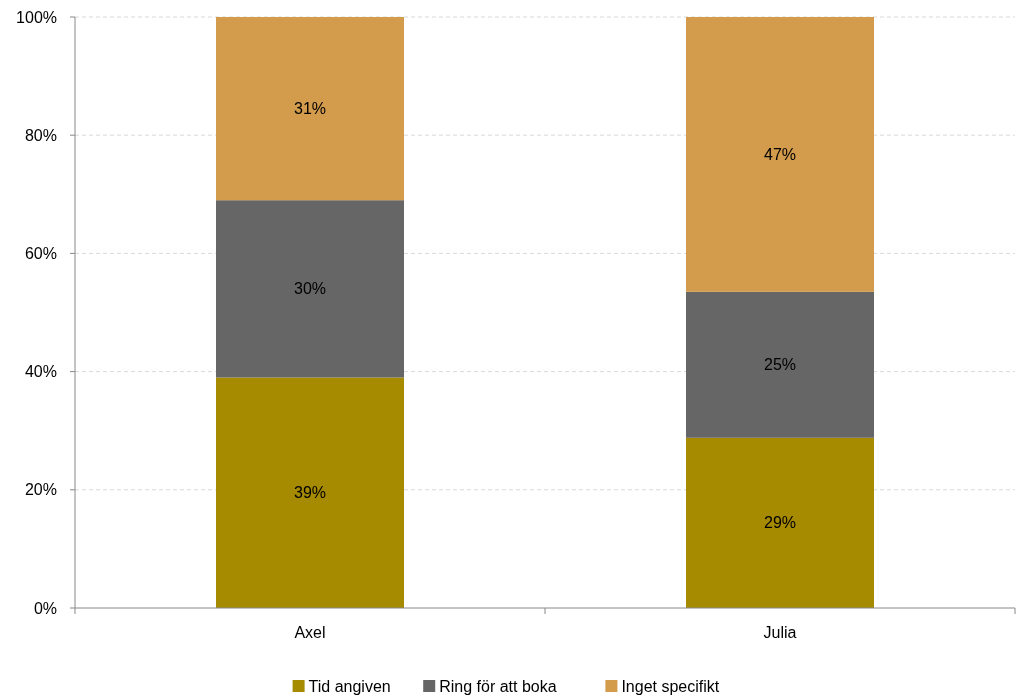 Image resolution: width=1023 pixels, height=698 pixels. I want to click on y-tick-label: 0%, so click(45, 608).